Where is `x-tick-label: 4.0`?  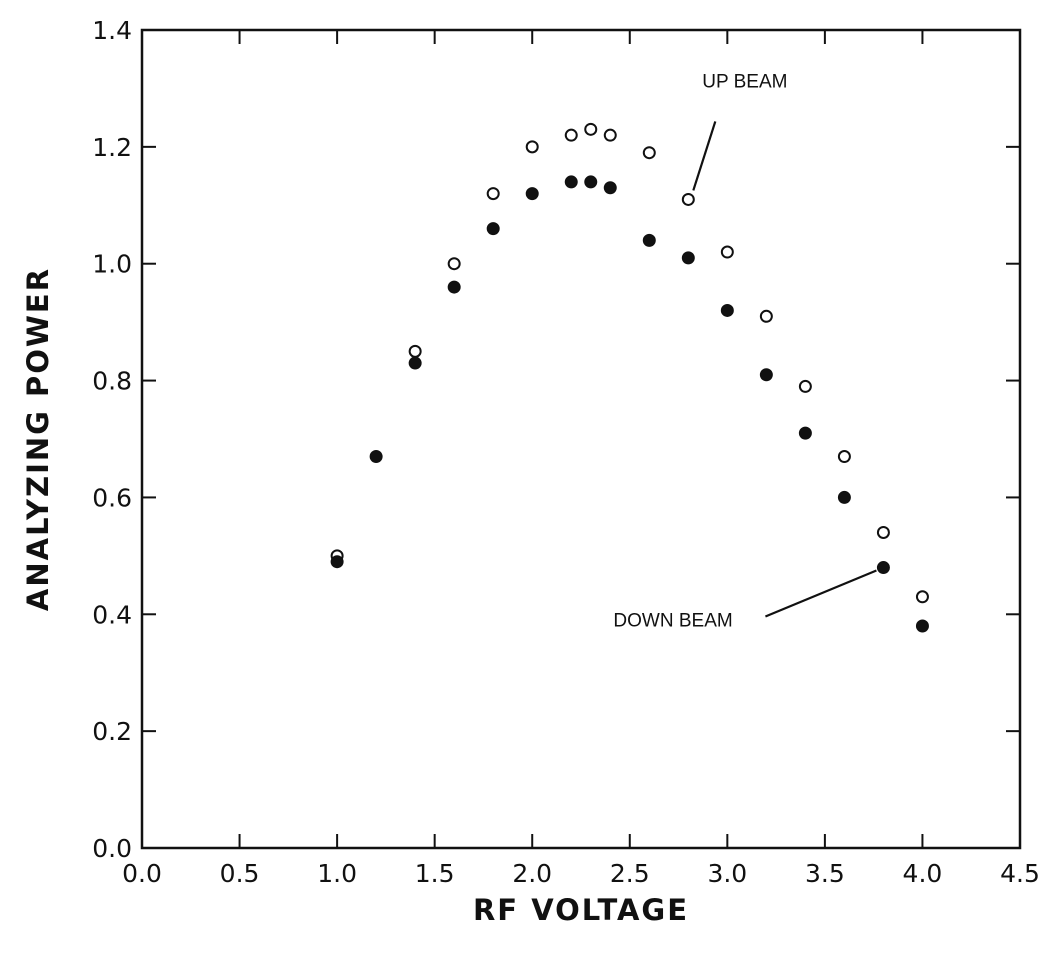 x-tick-label: 4.0 is located at coordinates (923, 873).